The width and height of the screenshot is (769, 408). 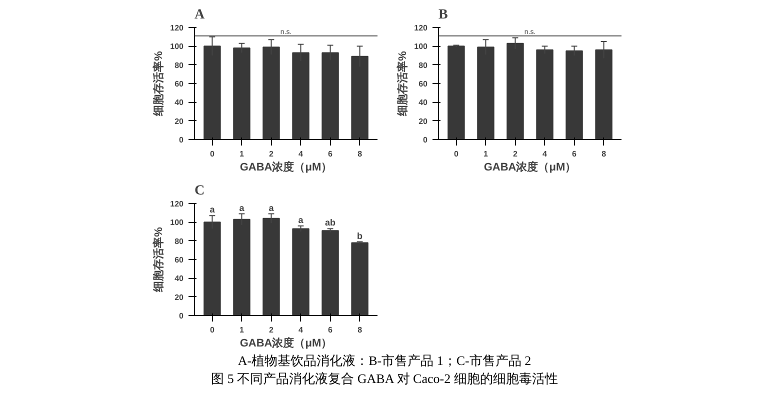 I want to click on chart-title: B, so click(x=443, y=15).